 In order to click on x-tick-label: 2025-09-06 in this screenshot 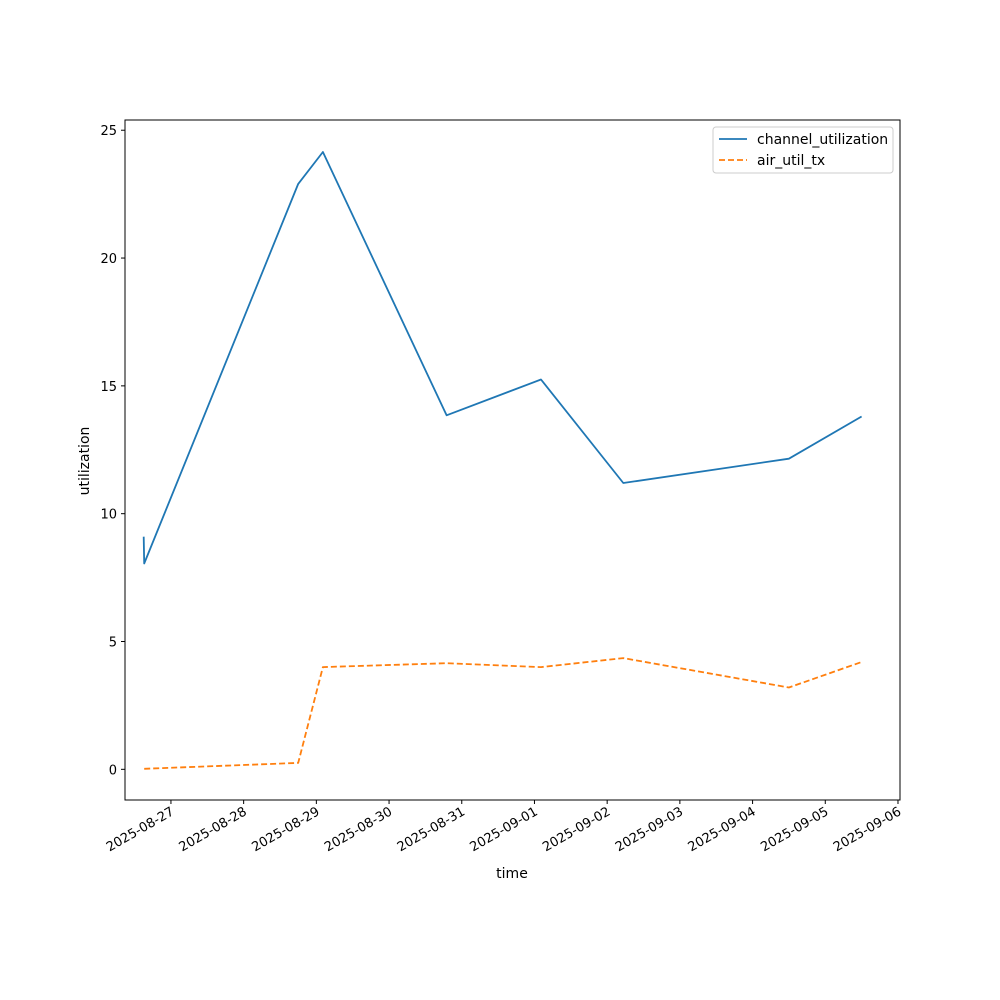, I will do `click(867, 829)`.